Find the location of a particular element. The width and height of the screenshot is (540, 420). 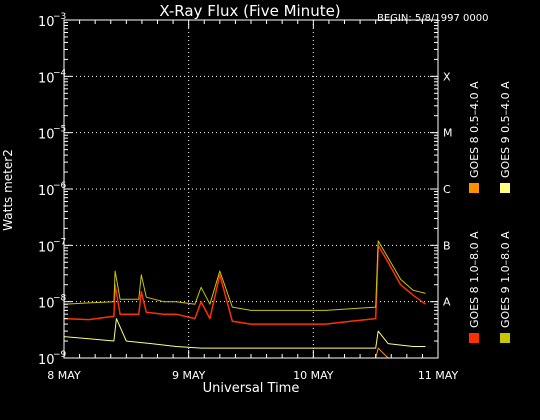

flare-class-label: M is located at coordinates (448, 133).